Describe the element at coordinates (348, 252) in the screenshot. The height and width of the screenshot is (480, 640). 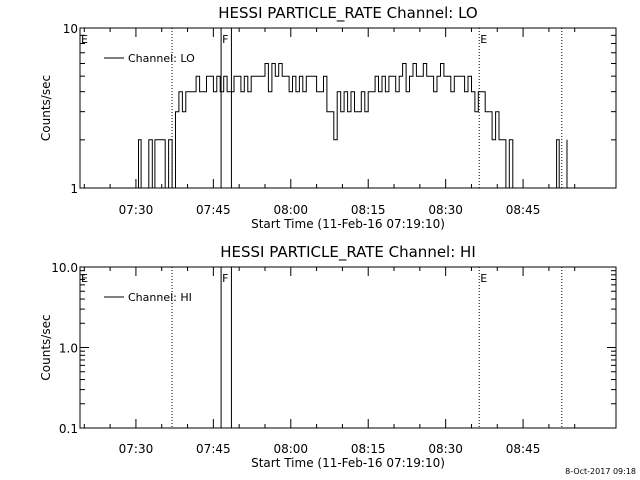
I see `chart-title: HESSI PARTICLE_RATE Channel: HI` at that location.